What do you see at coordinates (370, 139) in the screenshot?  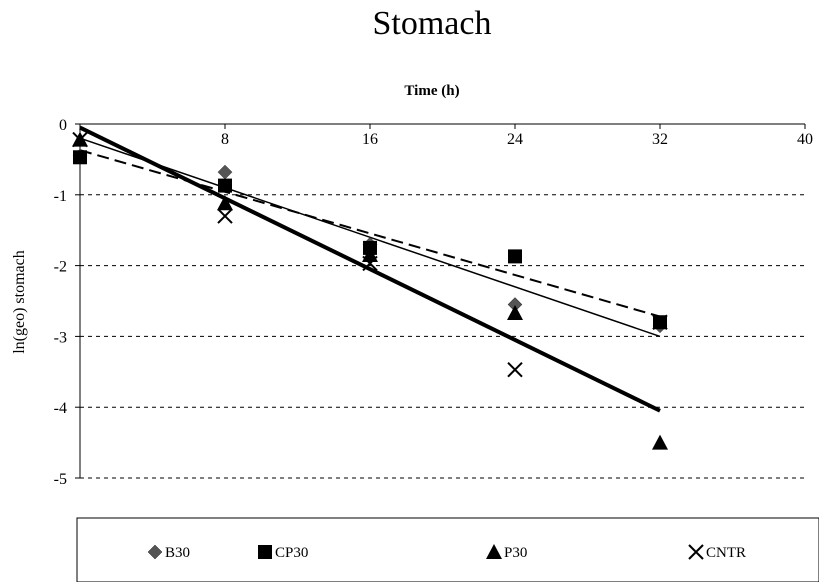 I see `x-tick-label: 16` at bounding box center [370, 139].